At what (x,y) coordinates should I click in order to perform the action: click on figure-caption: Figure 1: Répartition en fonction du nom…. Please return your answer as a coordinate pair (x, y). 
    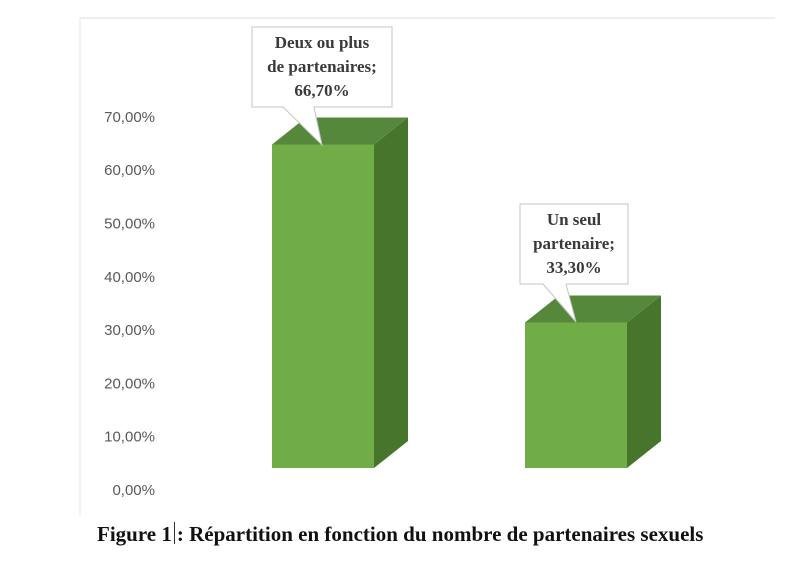
    Looking at the image, I should click on (447, 534).